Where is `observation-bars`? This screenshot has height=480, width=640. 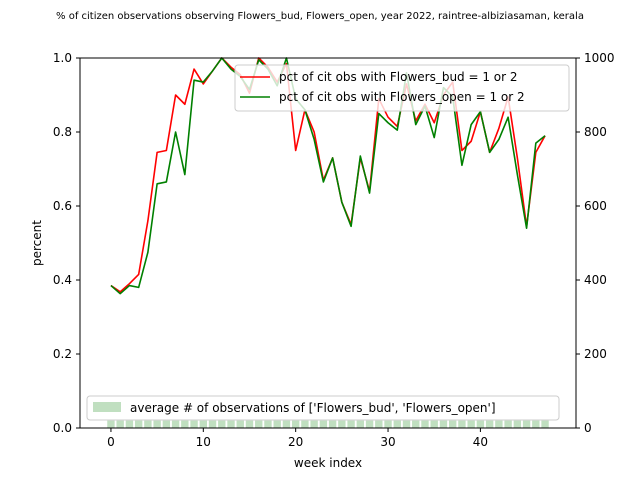
observation-bars is located at coordinates (328, 424).